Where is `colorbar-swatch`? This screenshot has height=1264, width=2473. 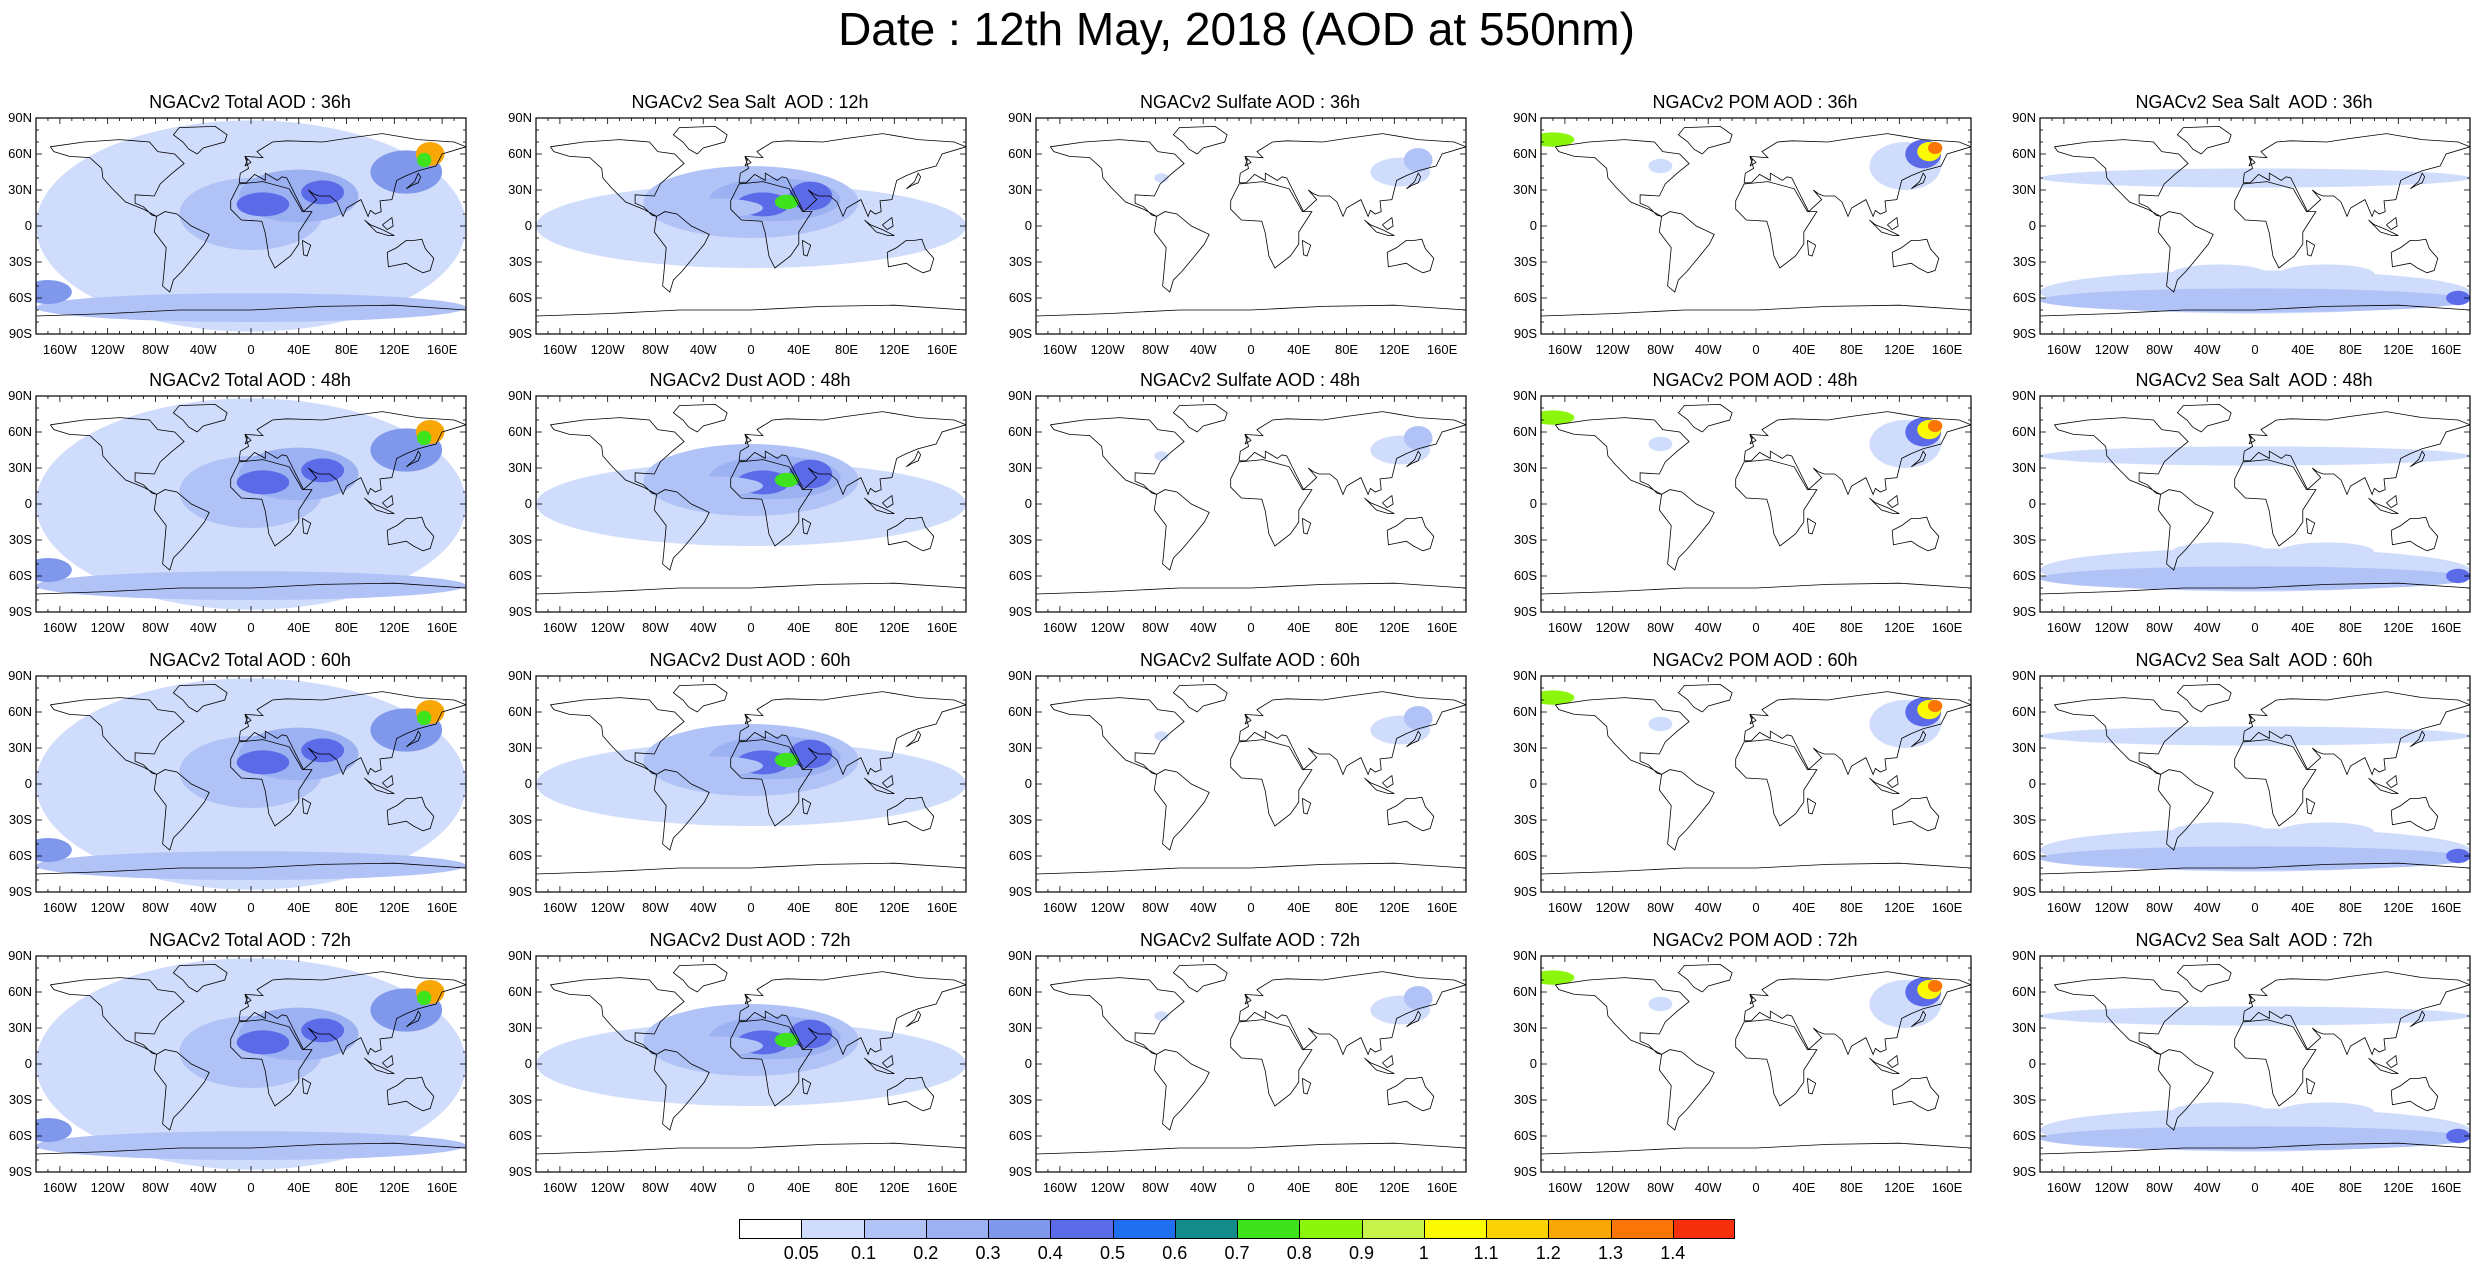 colorbar-swatch is located at coordinates (1392, 1229).